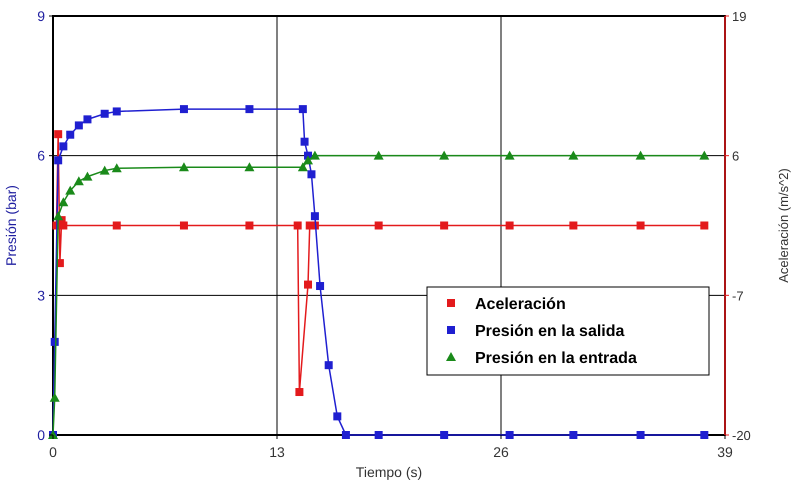  I want to click on y2-tick-label: 19, so click(739, 16).